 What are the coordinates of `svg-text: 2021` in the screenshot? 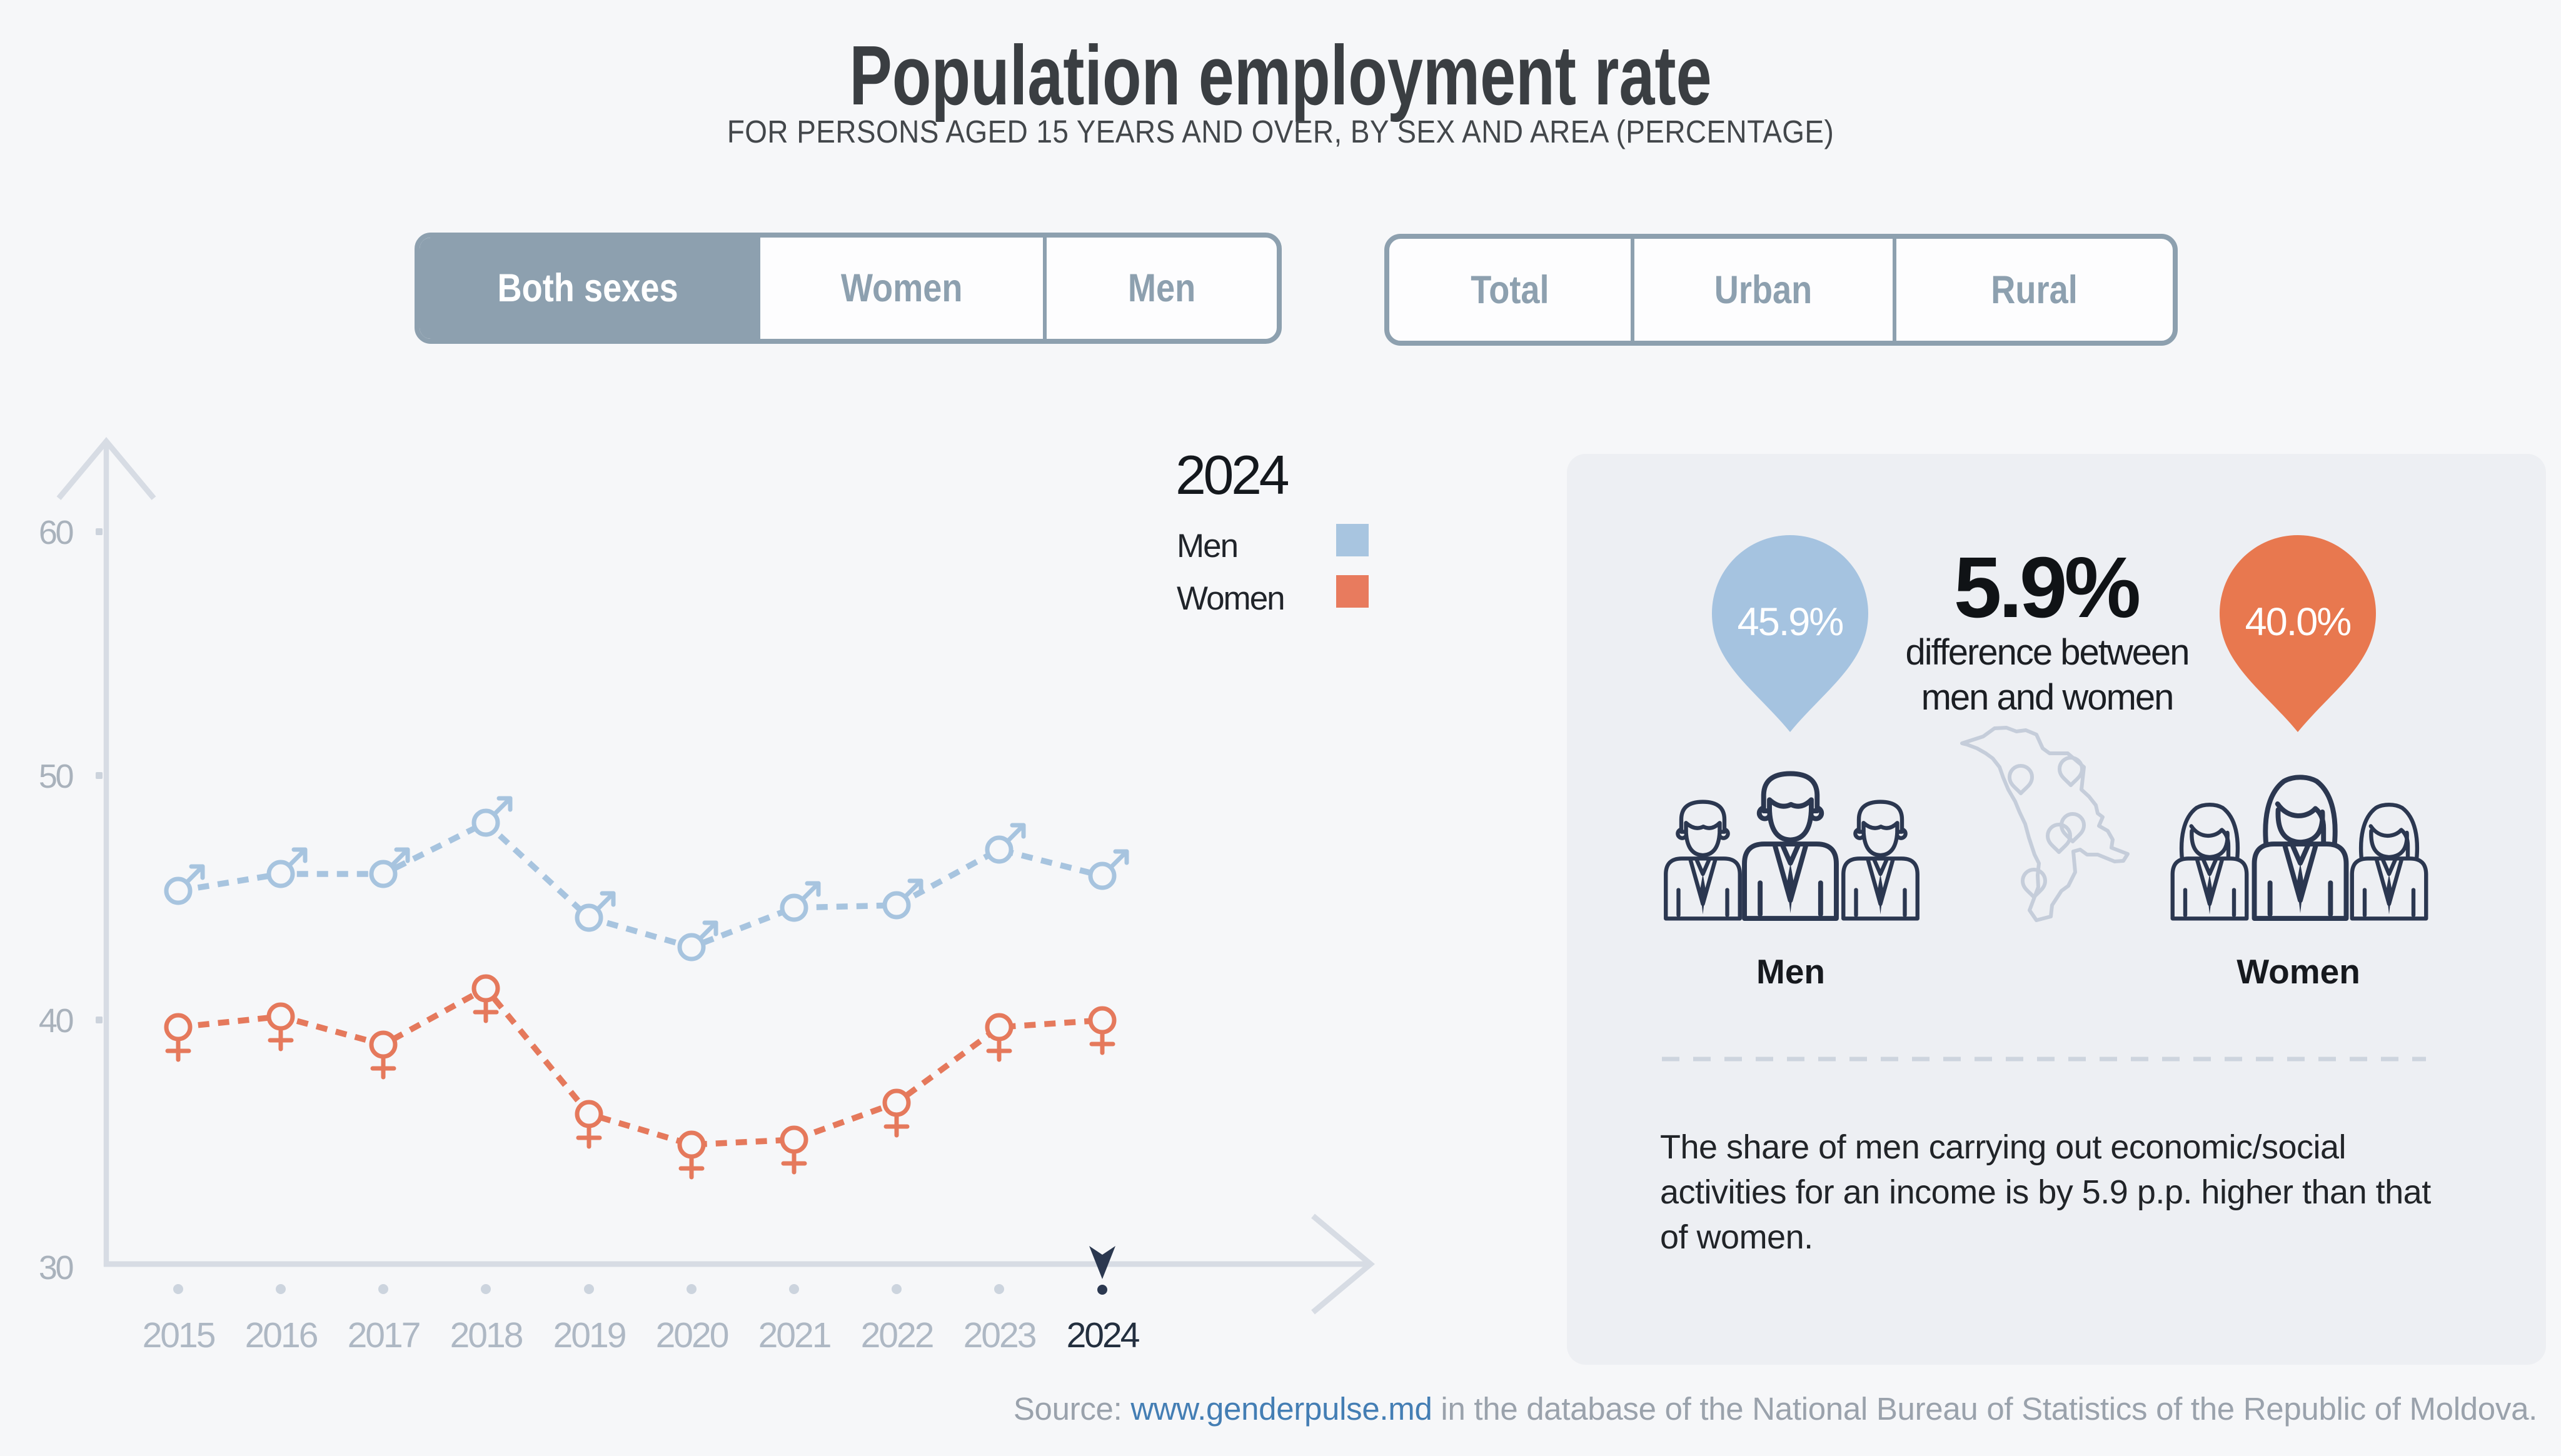 It's located at (794, 1335).